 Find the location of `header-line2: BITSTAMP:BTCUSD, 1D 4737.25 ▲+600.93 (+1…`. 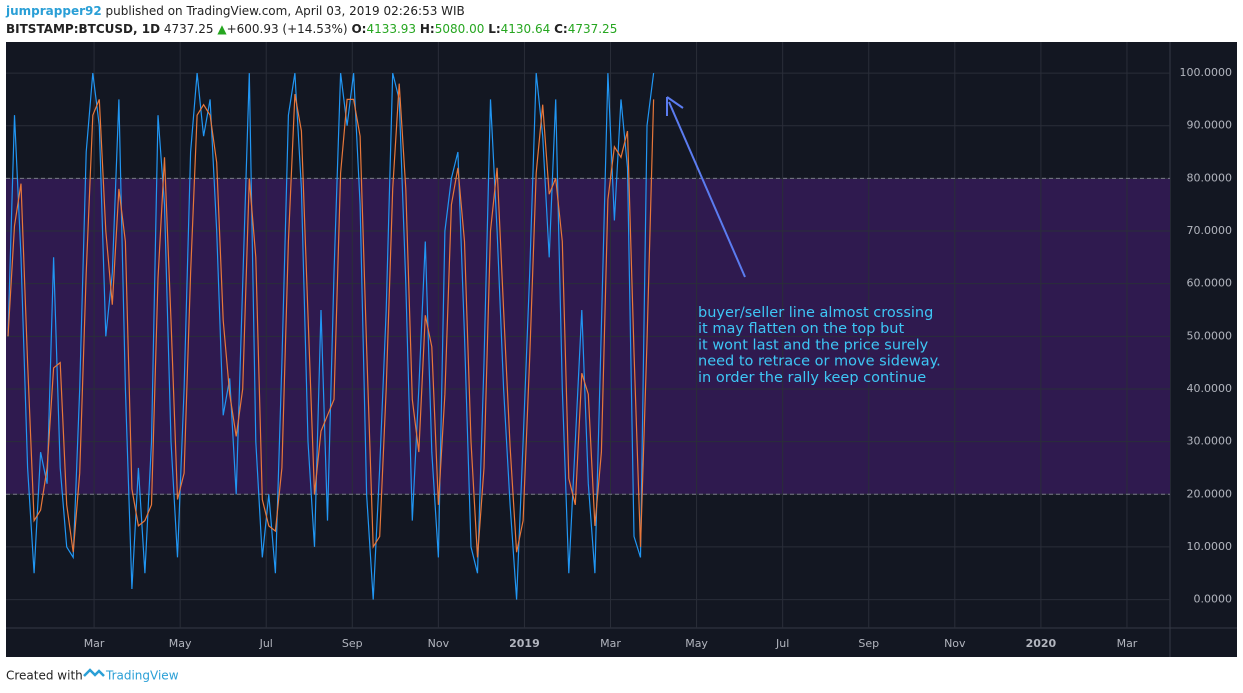

header-line2: BITSTAMP:BTCUSD, 1D 4737.25 ▲+600.93 (+1… is located at coordinates (311, 29).